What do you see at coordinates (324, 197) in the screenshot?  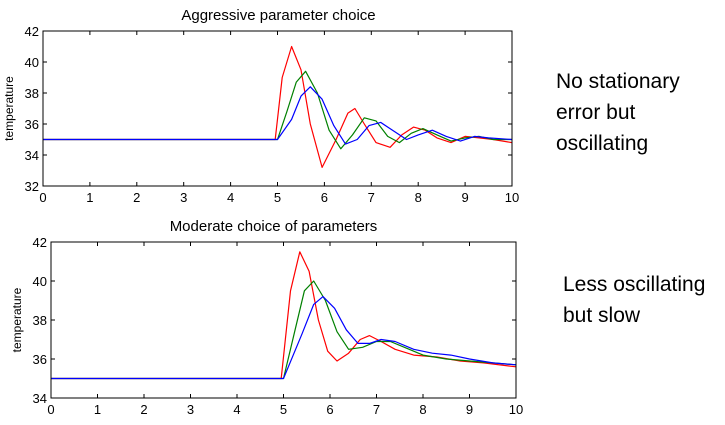 I see `chart-1-x-tick-label: 6` at bounding box center [324, 197].